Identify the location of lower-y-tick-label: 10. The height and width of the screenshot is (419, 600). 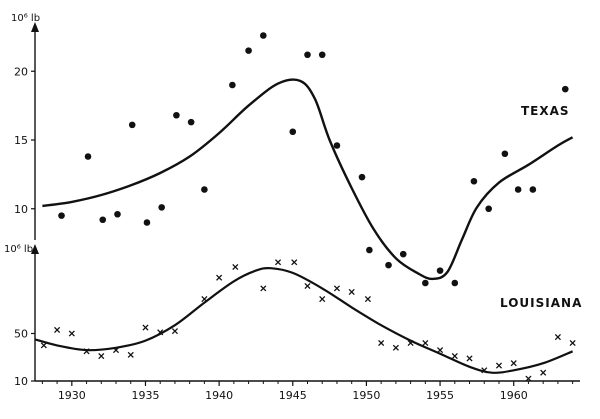
(21, 381).